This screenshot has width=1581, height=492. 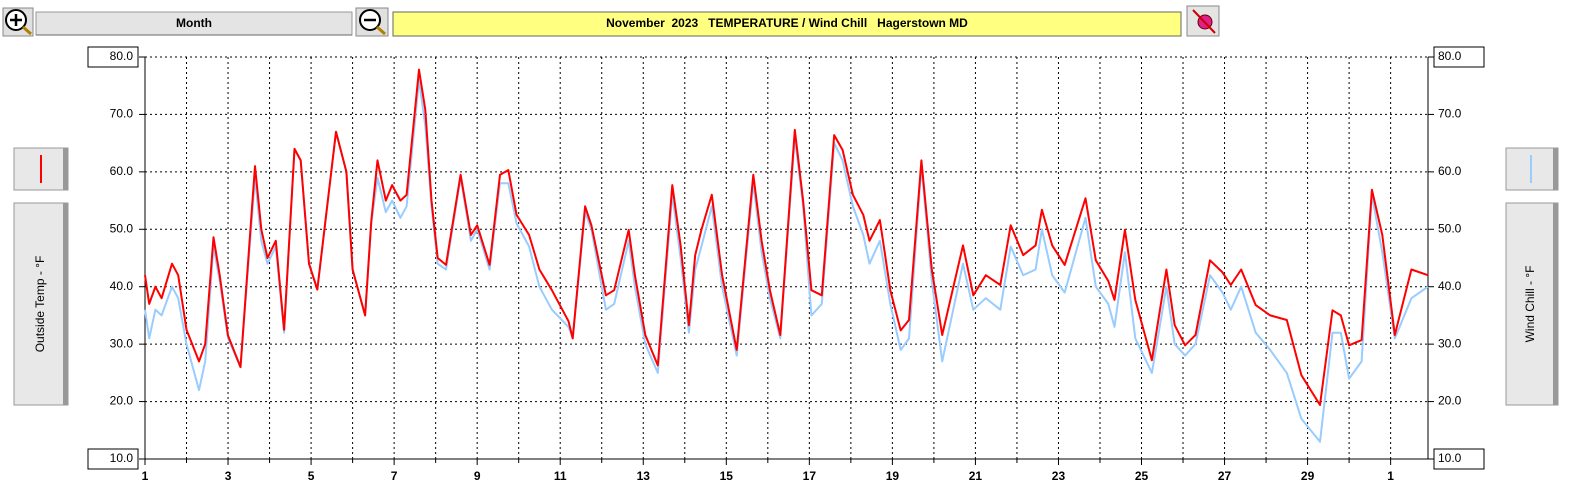 I want to click on x-tick-label: 21, so click(x=976, y=476).